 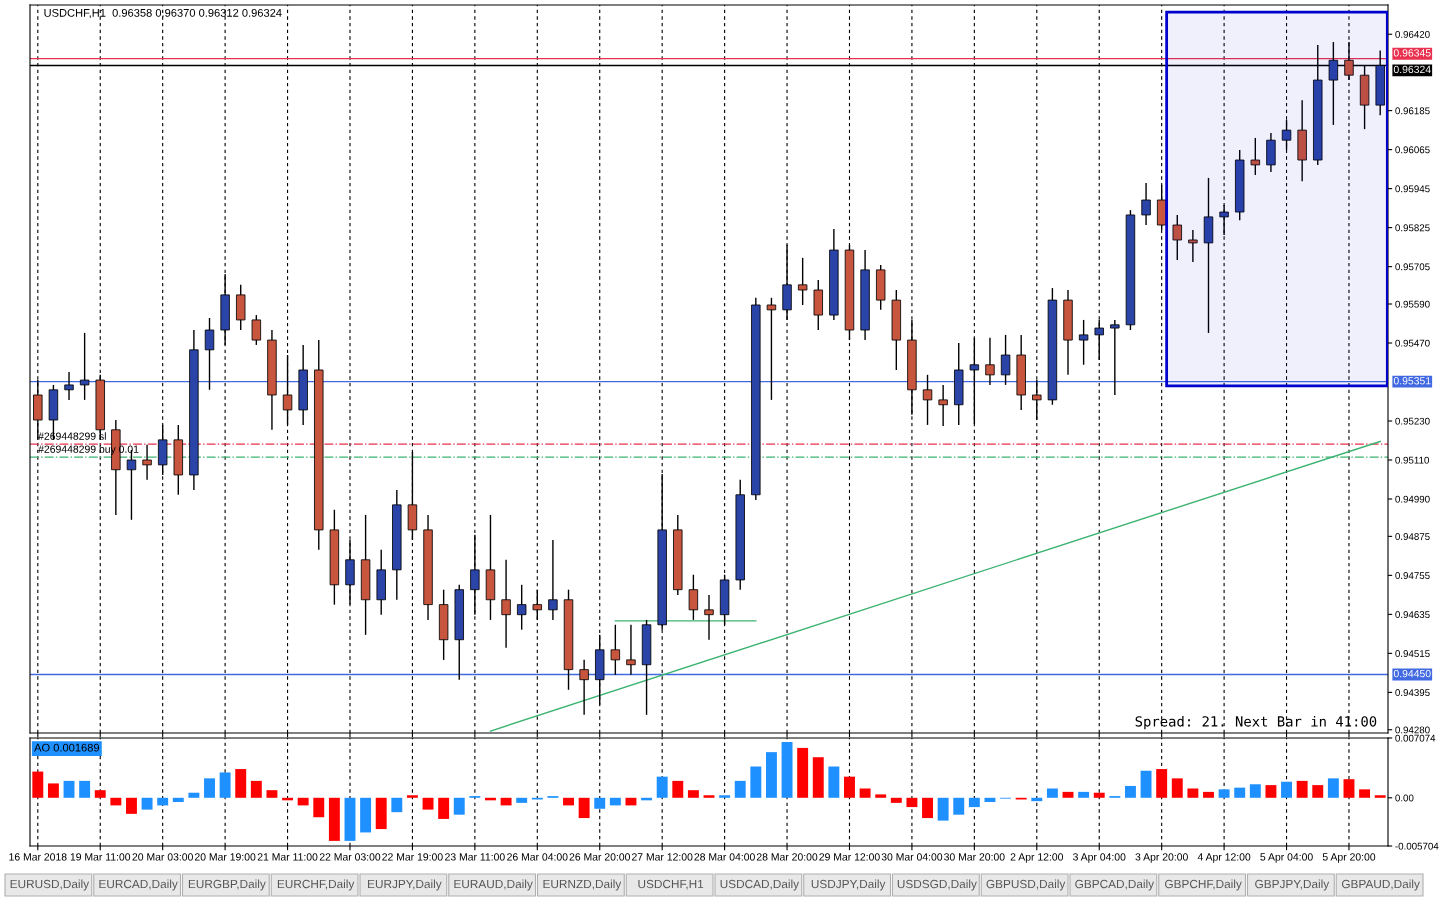 I want to click on y-tick-label: 0.95590, so click(x=1412, y=304).